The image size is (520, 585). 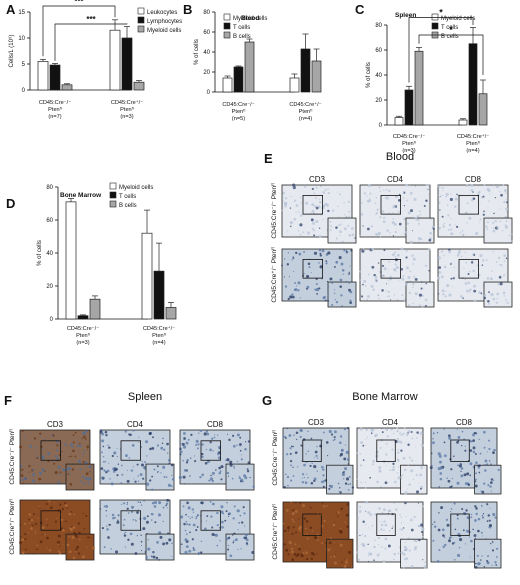 I want to click on column-label-cd4: CD4, so click(x=135, y=424).